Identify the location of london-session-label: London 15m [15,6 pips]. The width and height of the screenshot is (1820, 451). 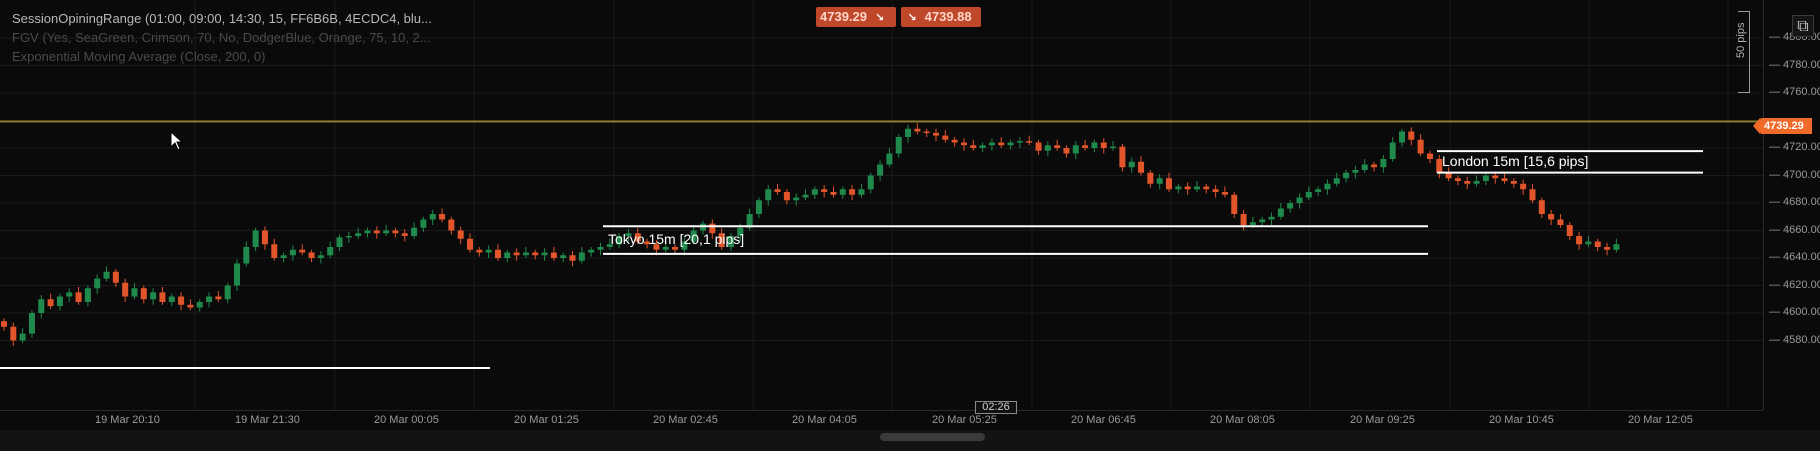
(1515, 160).